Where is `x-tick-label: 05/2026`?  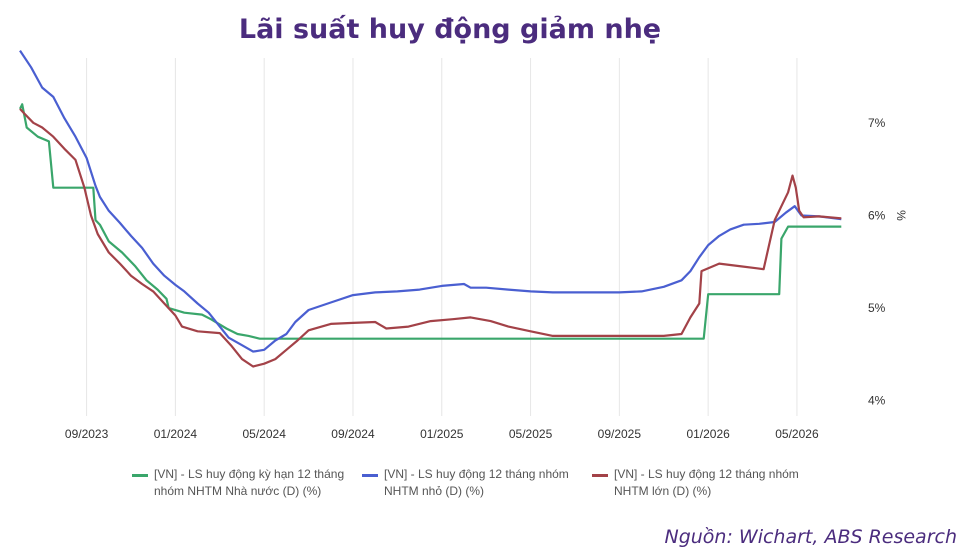 x-tick-label: 05/2026 is located at coordinates (797, 434).